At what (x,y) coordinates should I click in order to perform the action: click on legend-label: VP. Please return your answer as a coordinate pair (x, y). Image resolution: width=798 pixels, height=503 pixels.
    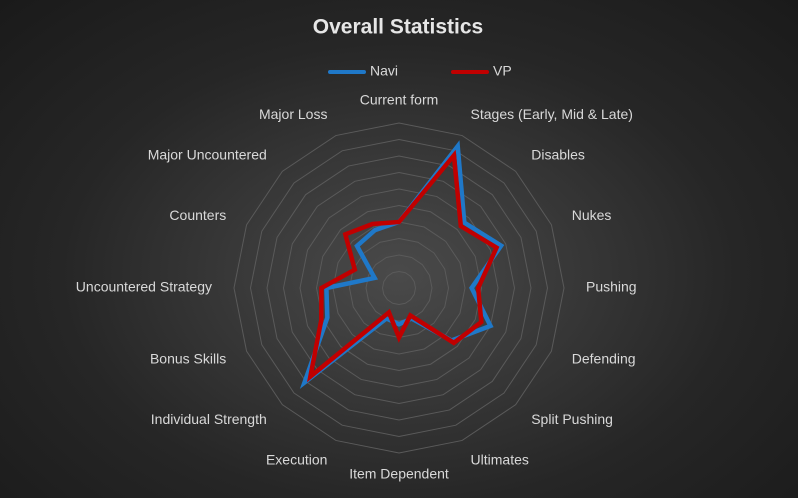
    Looking at the image, I should click on (502, 71).